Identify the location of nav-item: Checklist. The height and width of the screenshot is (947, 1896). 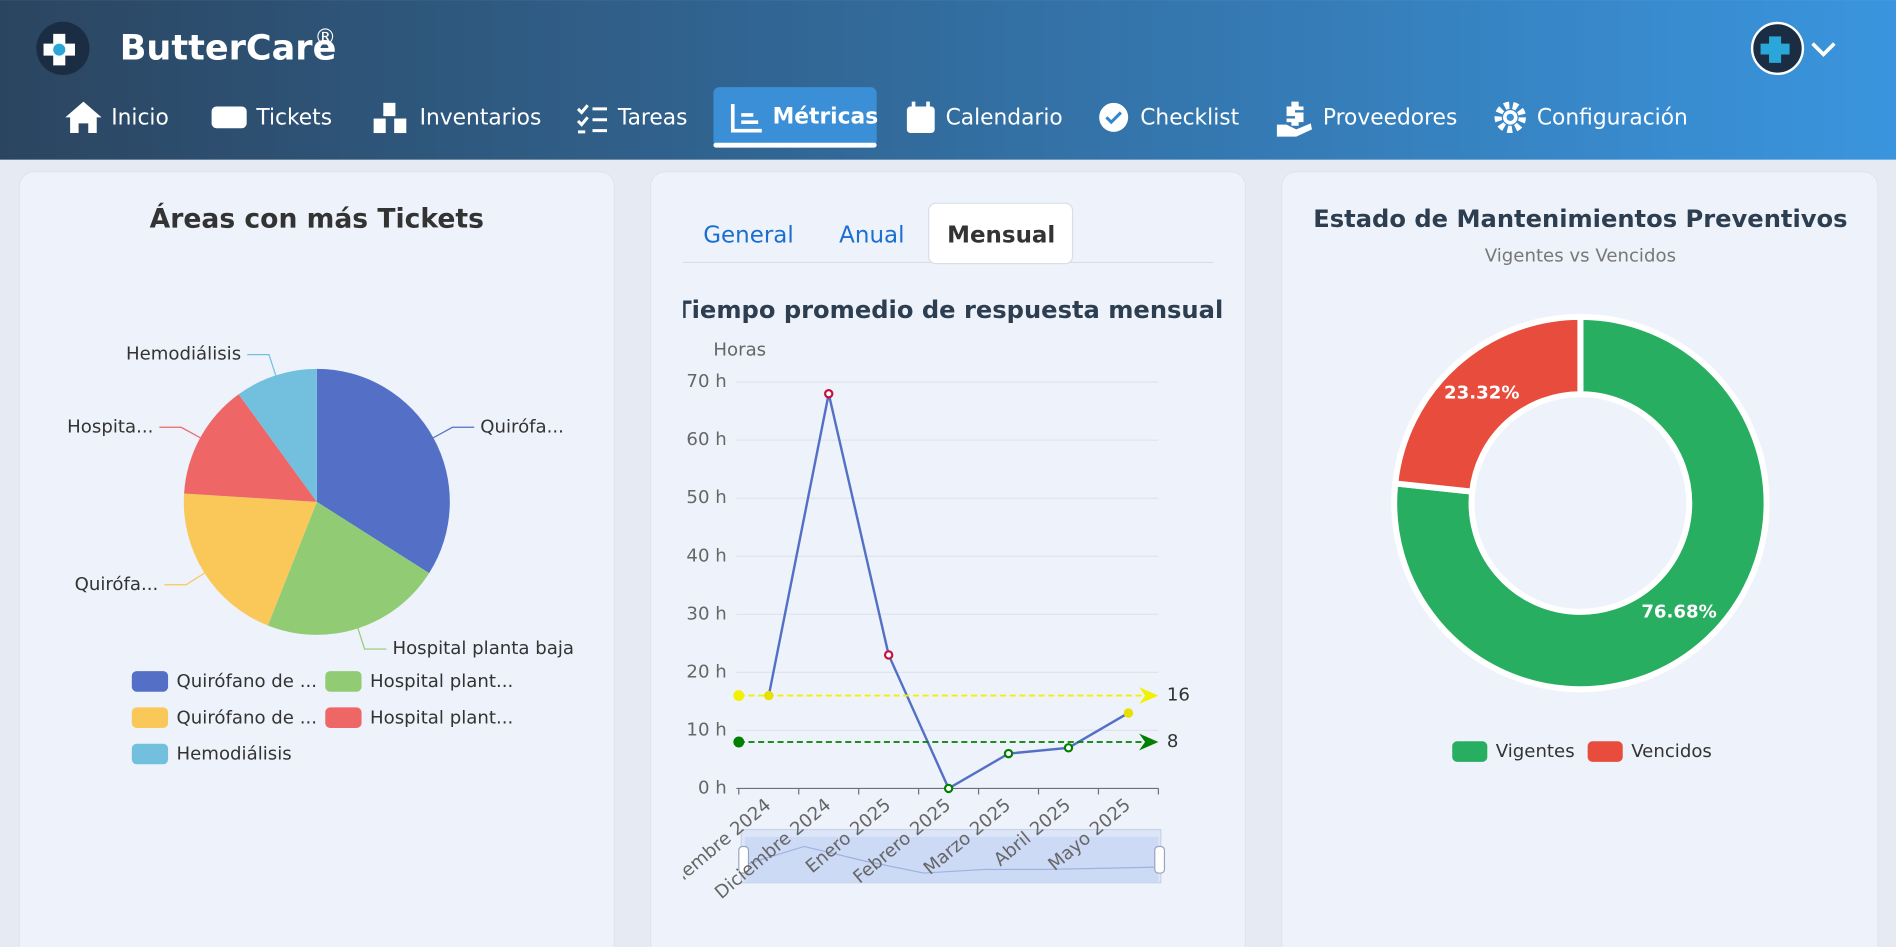
(1189, 118).